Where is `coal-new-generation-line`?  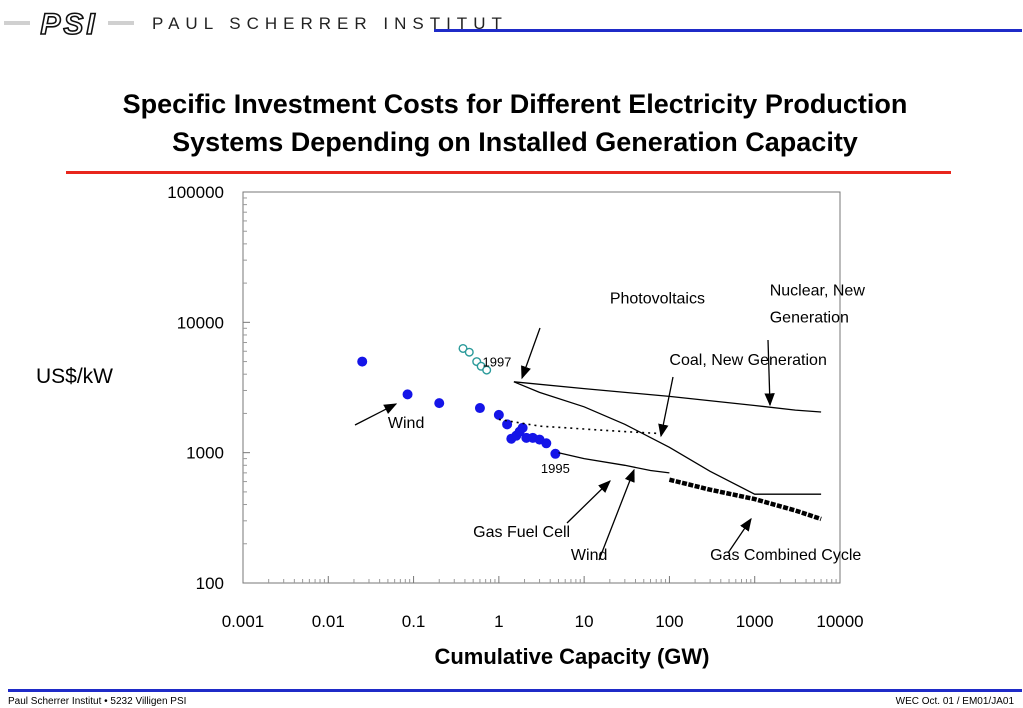 coal-new-generation-line is located at coordinates (580, 426).